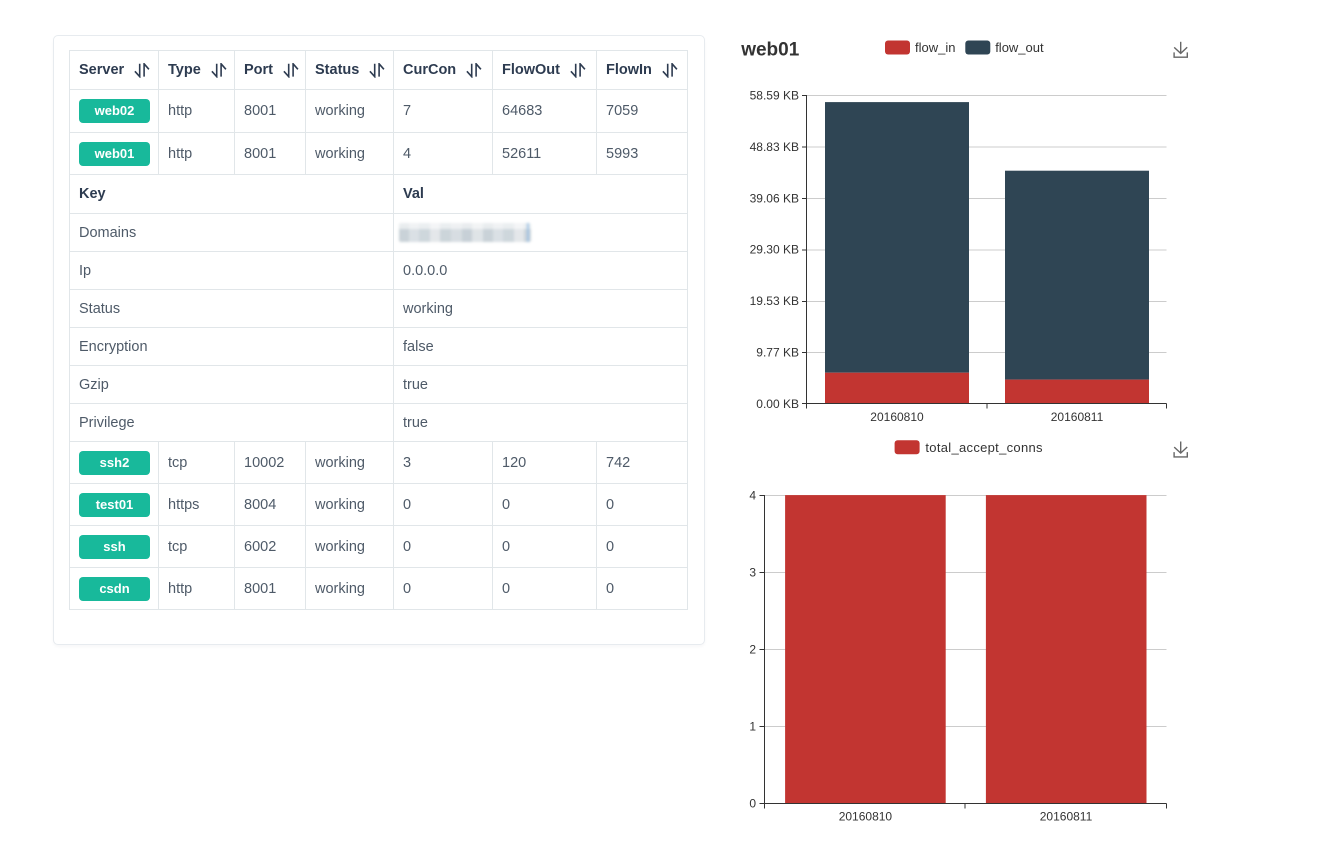 Image resolution: width=1339 pixels, height=860 pixels. I want to click on svg-text: 48.83 KB, so click(774, 147).